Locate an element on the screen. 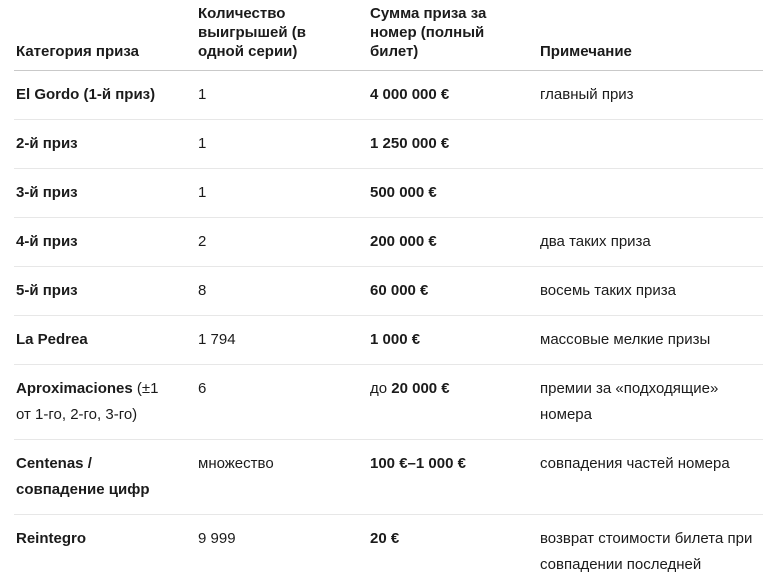  amount-cell: до 20 000 € is located at coordinates (455, 402).